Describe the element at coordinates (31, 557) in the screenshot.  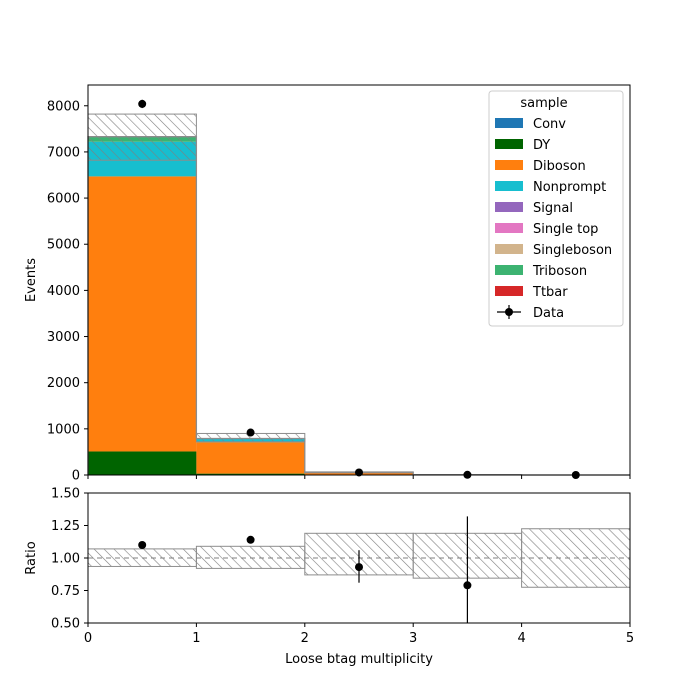
I see `ratio-ylabel: Ratio` at that location.